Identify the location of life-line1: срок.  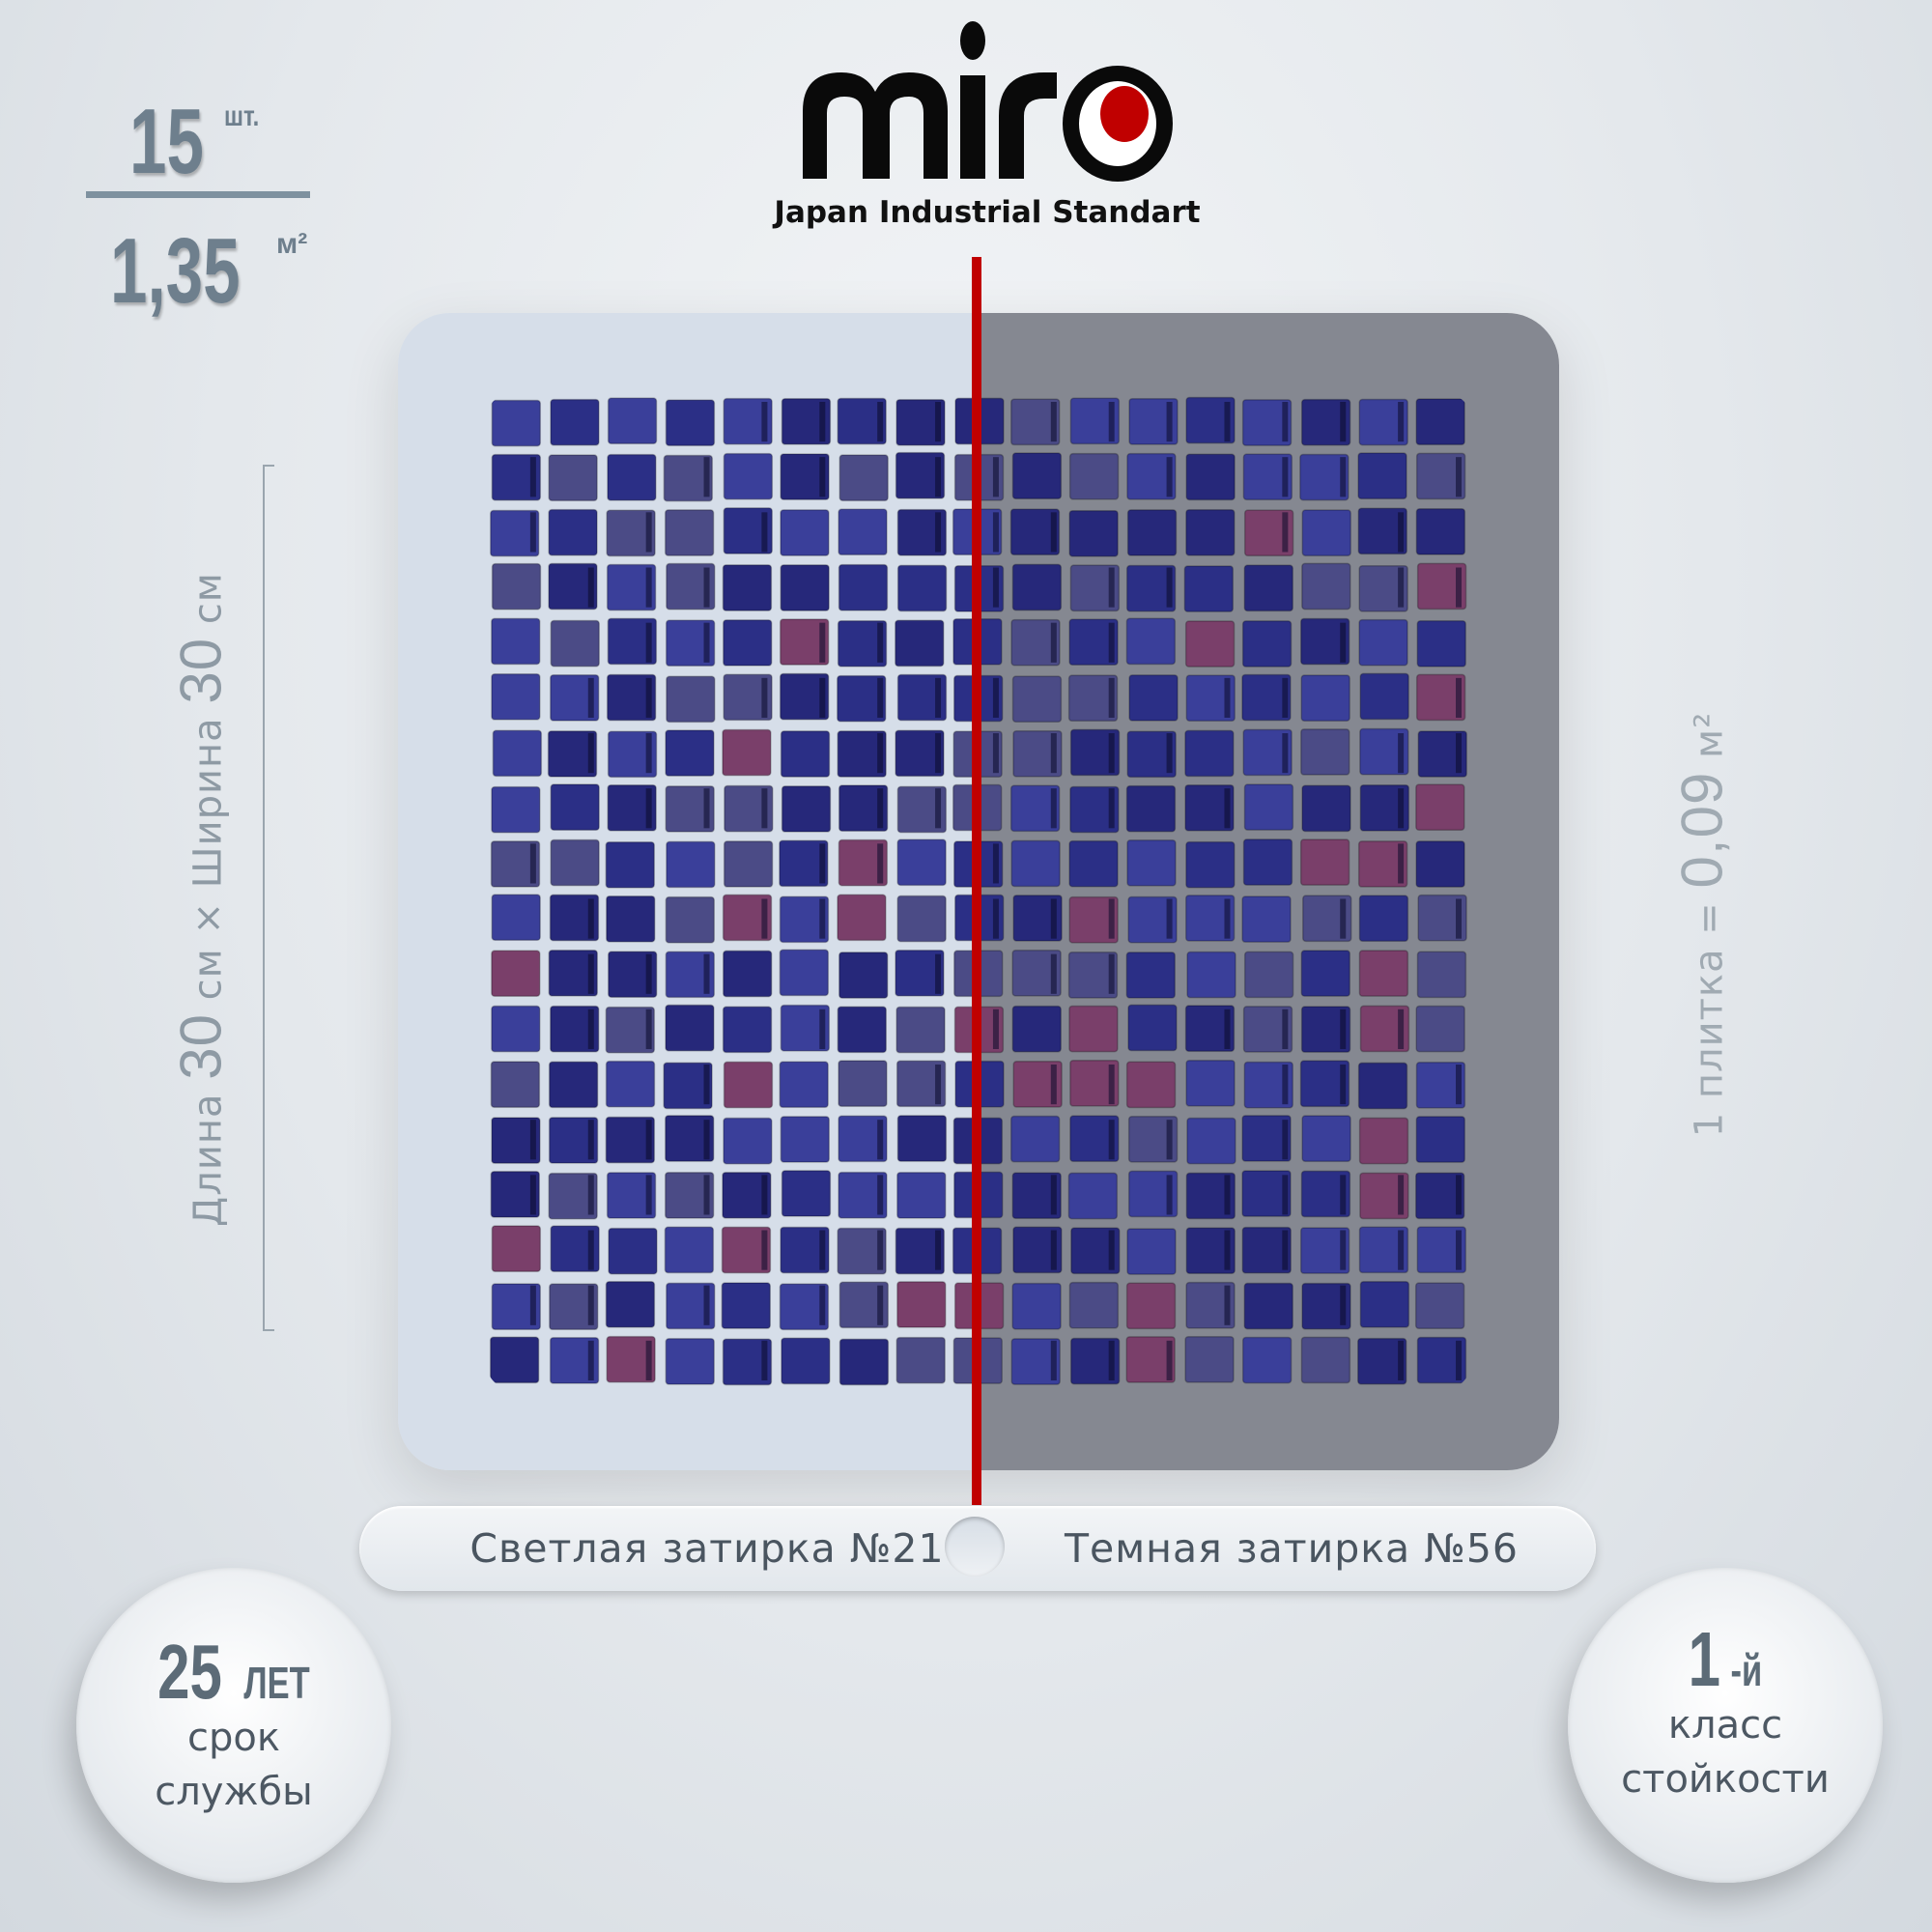
(233, 1738).